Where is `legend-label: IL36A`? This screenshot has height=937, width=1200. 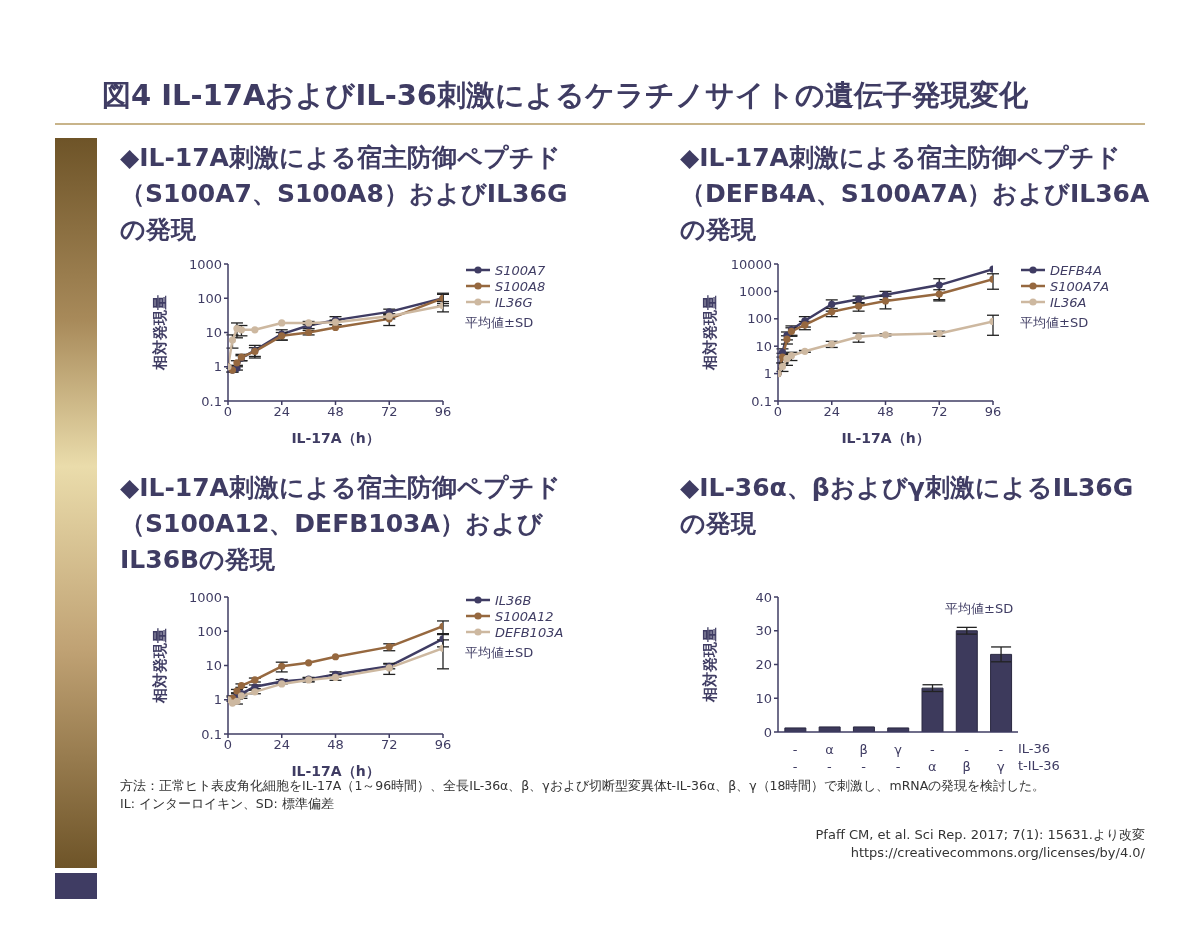
legend-label: IL36A is located at coordinates (1068, 302).